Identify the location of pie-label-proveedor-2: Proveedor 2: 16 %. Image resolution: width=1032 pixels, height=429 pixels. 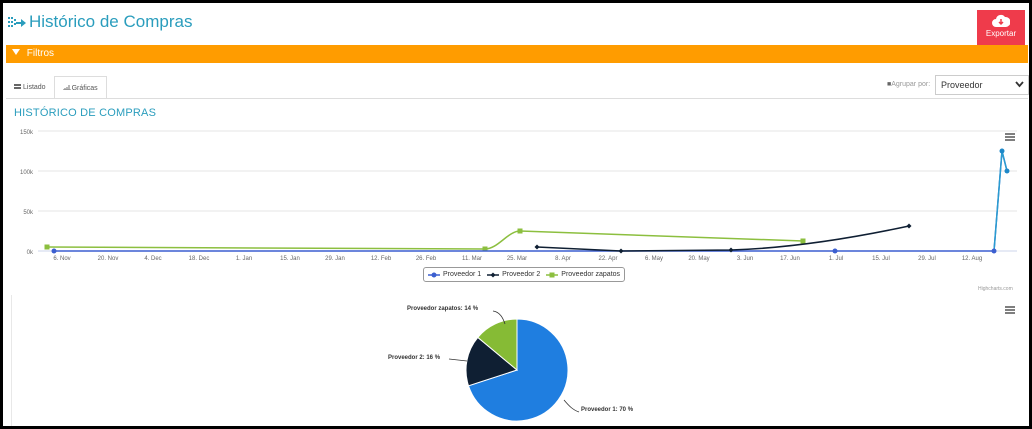
(414, 358).